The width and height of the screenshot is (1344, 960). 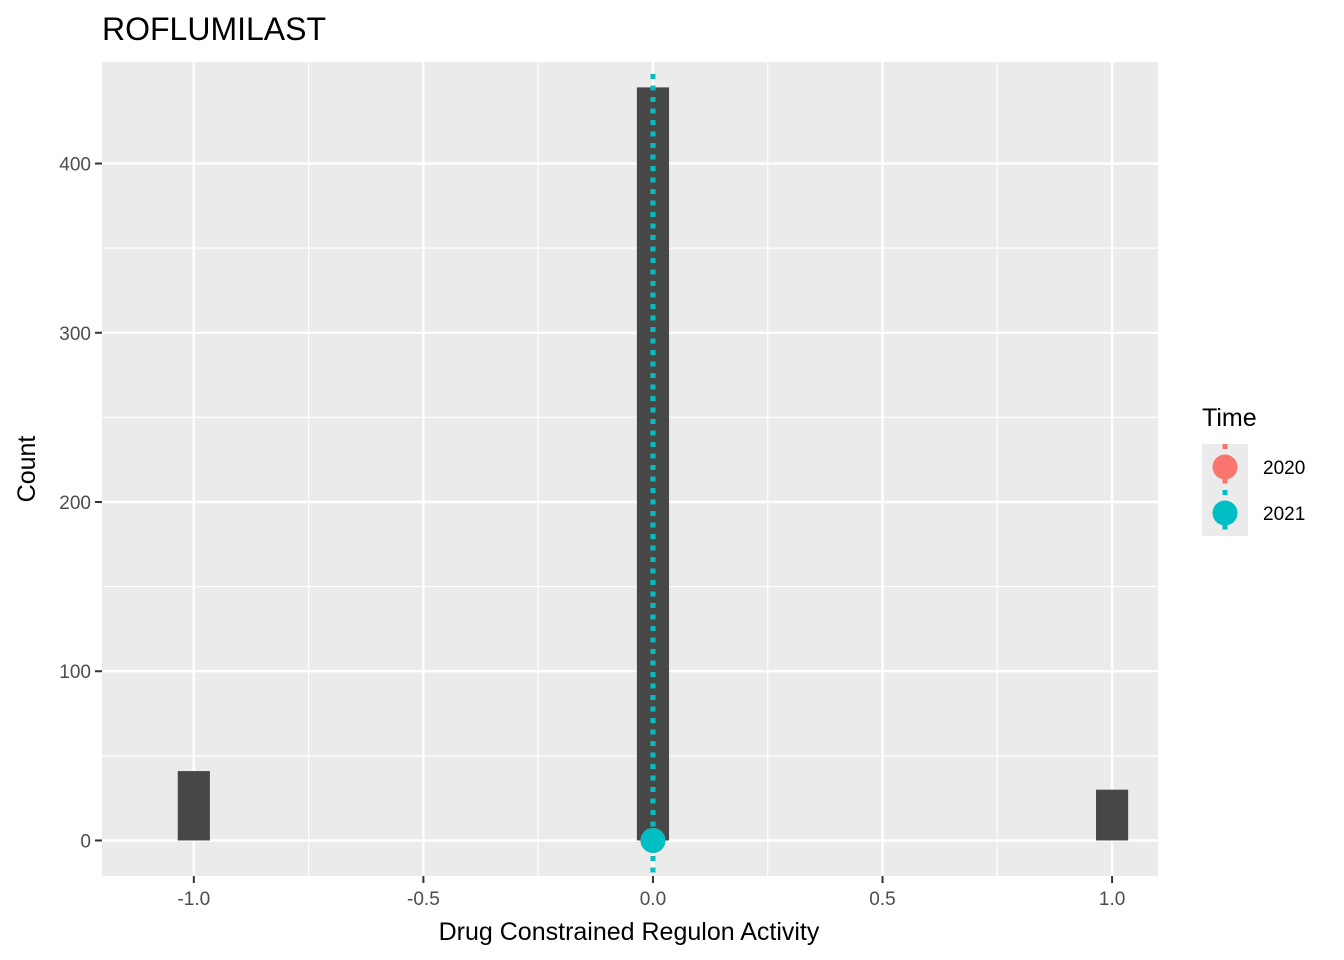 I want to click on y-tick-label: 400, so click(x=75, y=165).